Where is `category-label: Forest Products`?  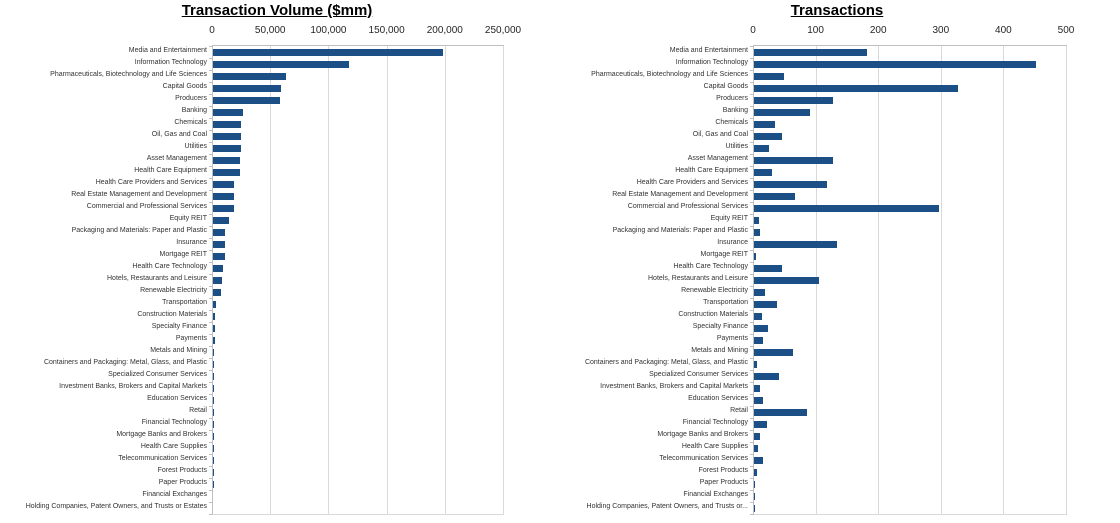 category-label: Forest Products is located at coordinates (182, 470).